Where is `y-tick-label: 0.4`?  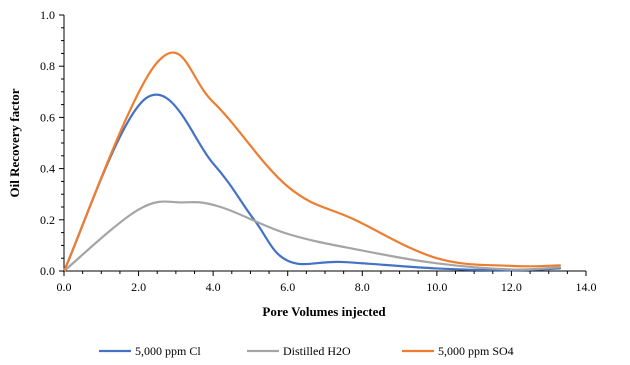 y-tick-label: 0.4 is located at coordinates (47, 169).